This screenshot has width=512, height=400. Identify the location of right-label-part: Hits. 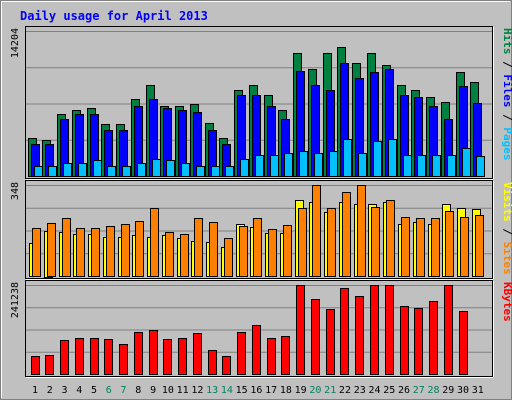
(506, 41).